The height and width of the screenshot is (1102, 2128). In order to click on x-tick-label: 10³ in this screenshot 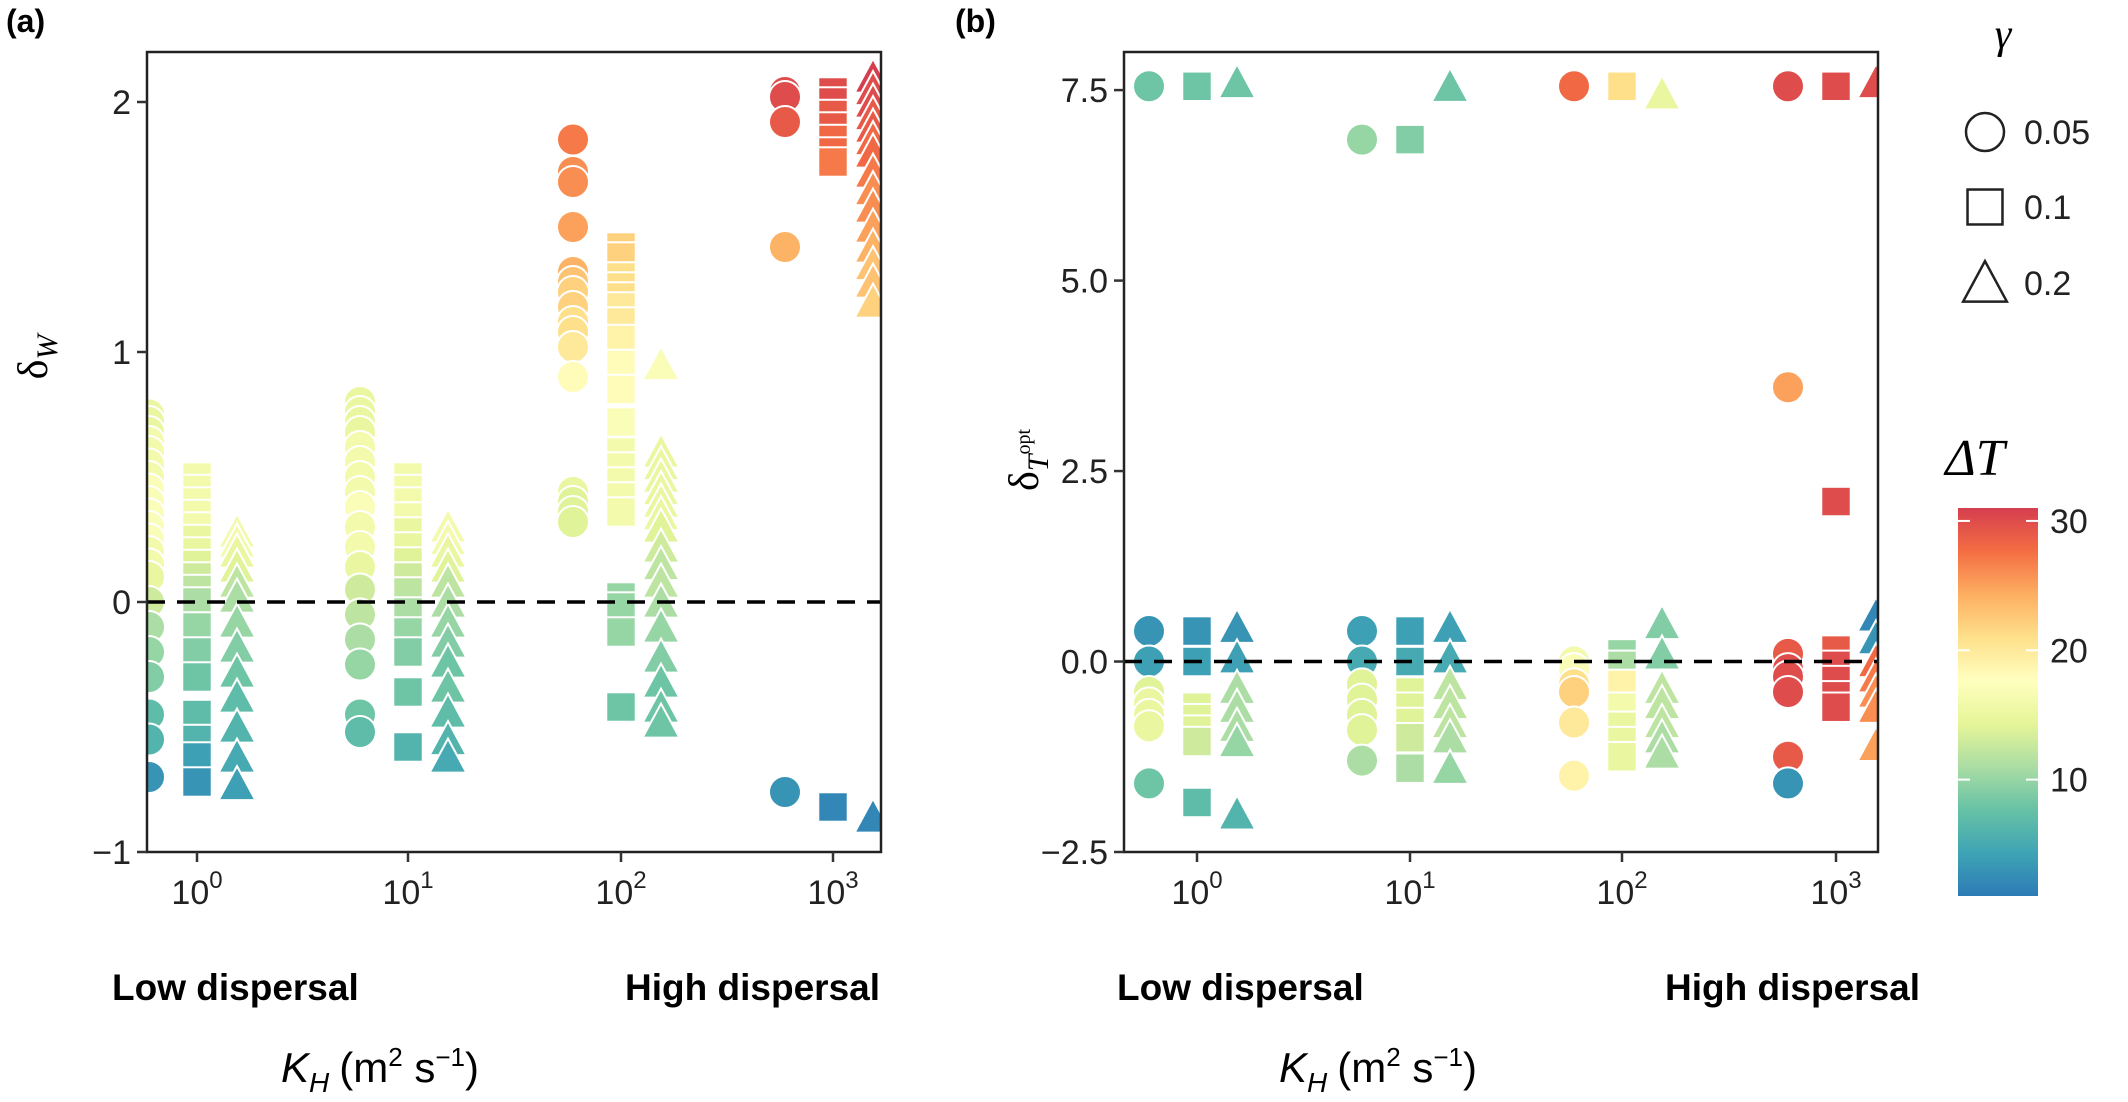, I will do `click(1835, 889)`.